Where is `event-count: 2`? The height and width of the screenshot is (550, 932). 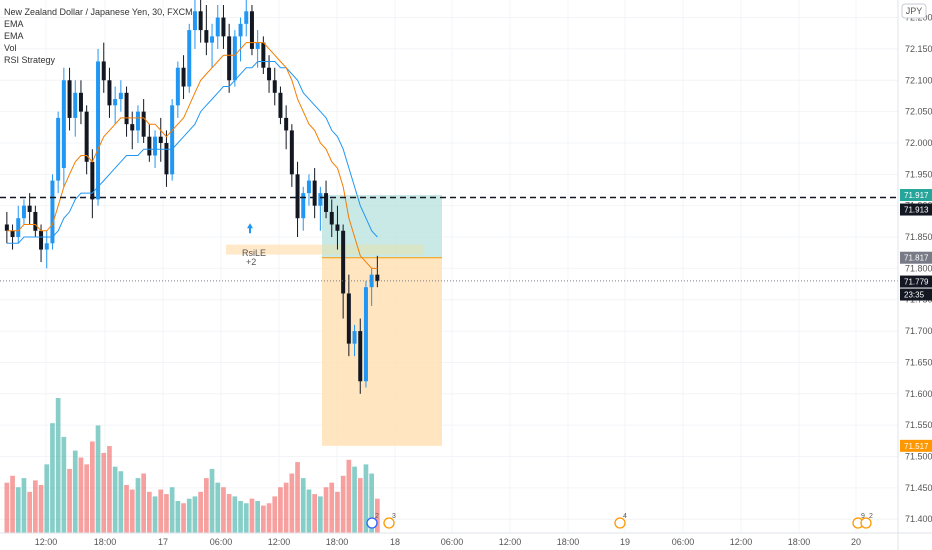
event-count: 2 is located at coordinates (871, 516).